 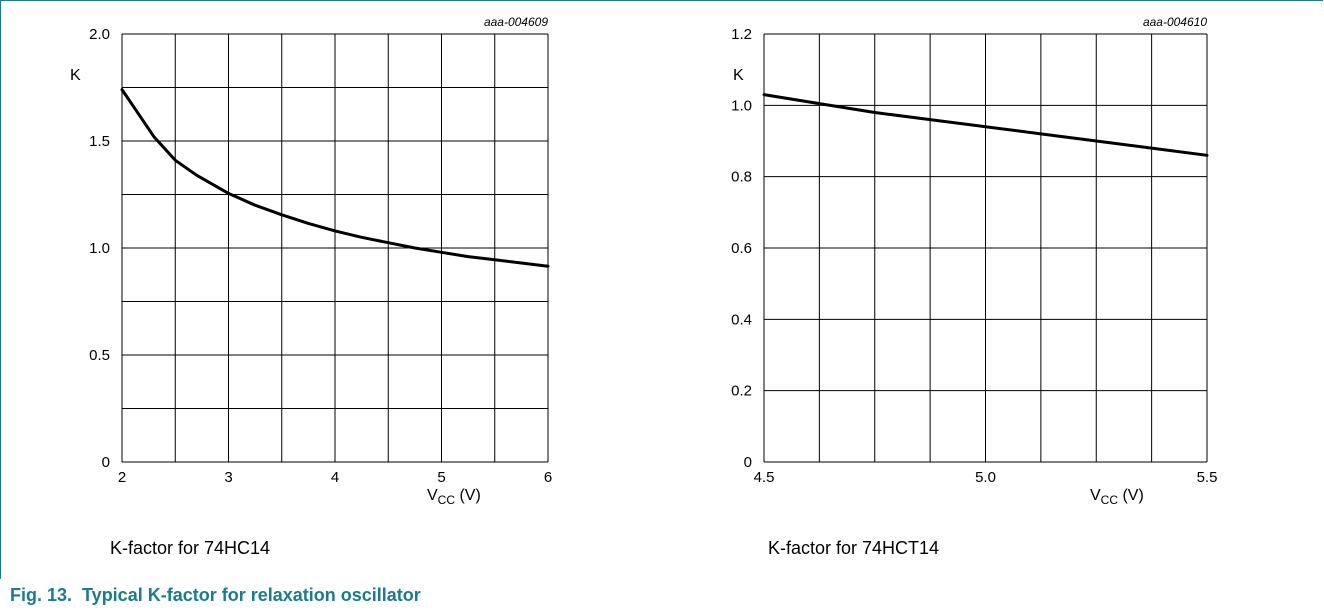 I want to click on x-tick-label: 4.5, so click(x=764, y=477).